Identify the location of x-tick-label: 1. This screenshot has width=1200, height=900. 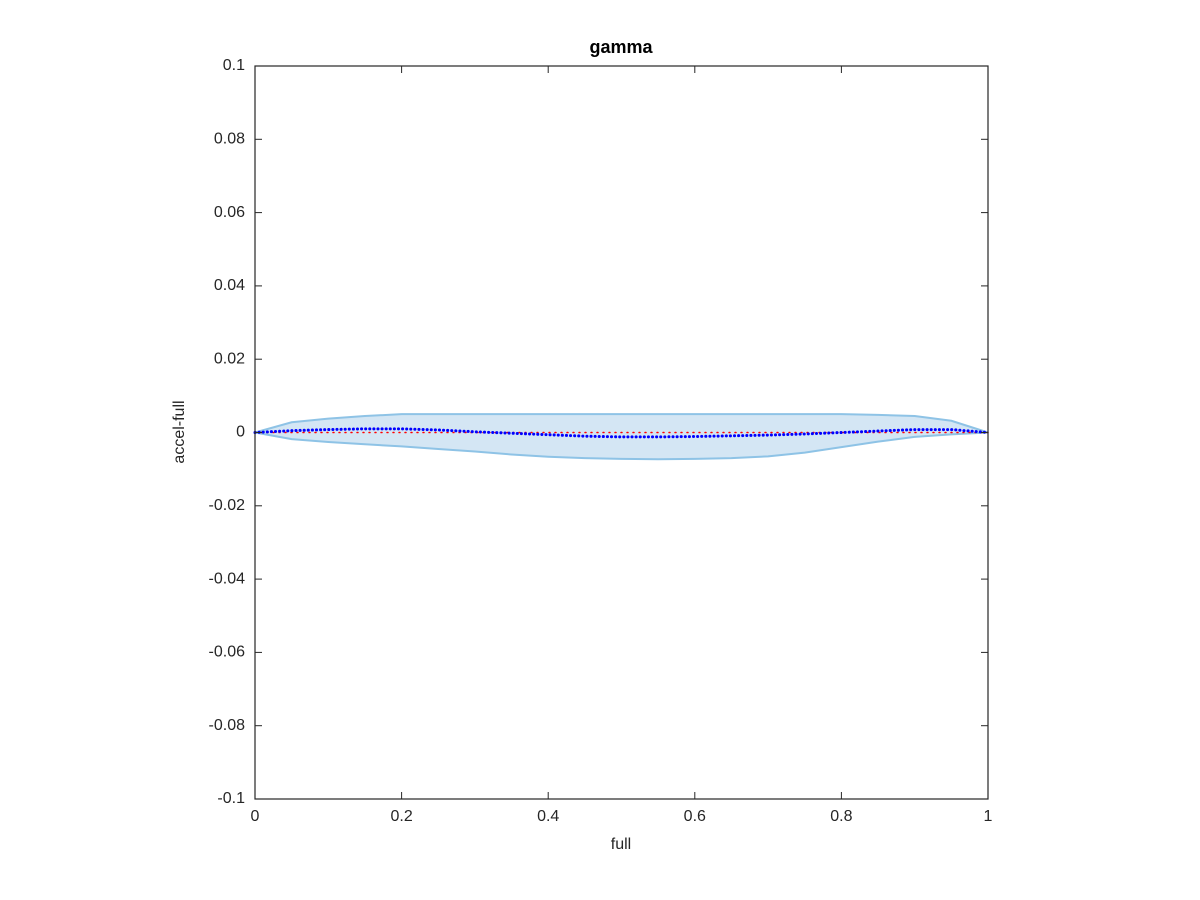
(988, 816).